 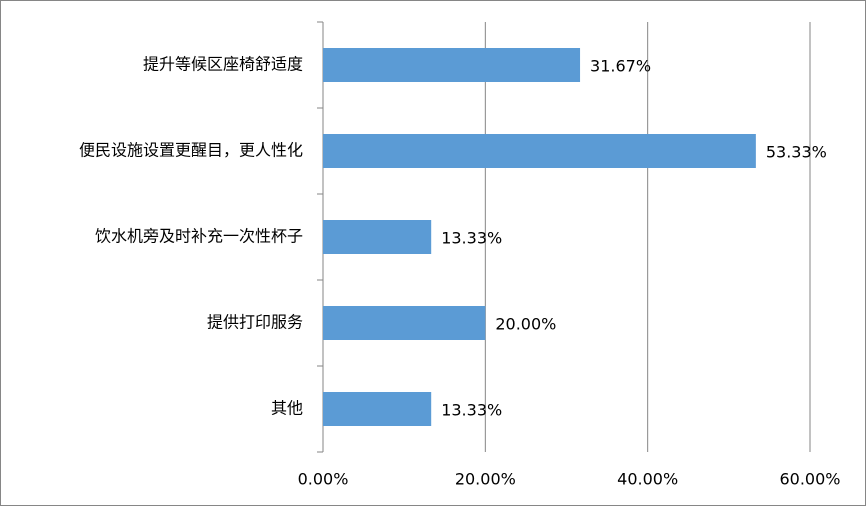 What do you see at coordinates (199, 236) in the screenshot?
I see `y-tick-label: 饮水机旁及时补充一次性杯子` at bounding box center [199, 236].